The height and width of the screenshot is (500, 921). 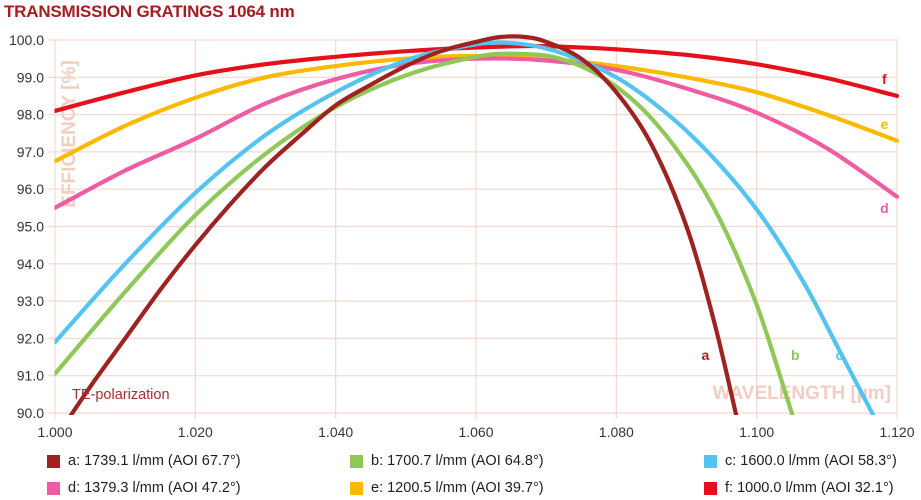 I want to click on legend-label-b: b: 1700.7 l/mm (AOI 64.8°), so click(x=457, y=461).